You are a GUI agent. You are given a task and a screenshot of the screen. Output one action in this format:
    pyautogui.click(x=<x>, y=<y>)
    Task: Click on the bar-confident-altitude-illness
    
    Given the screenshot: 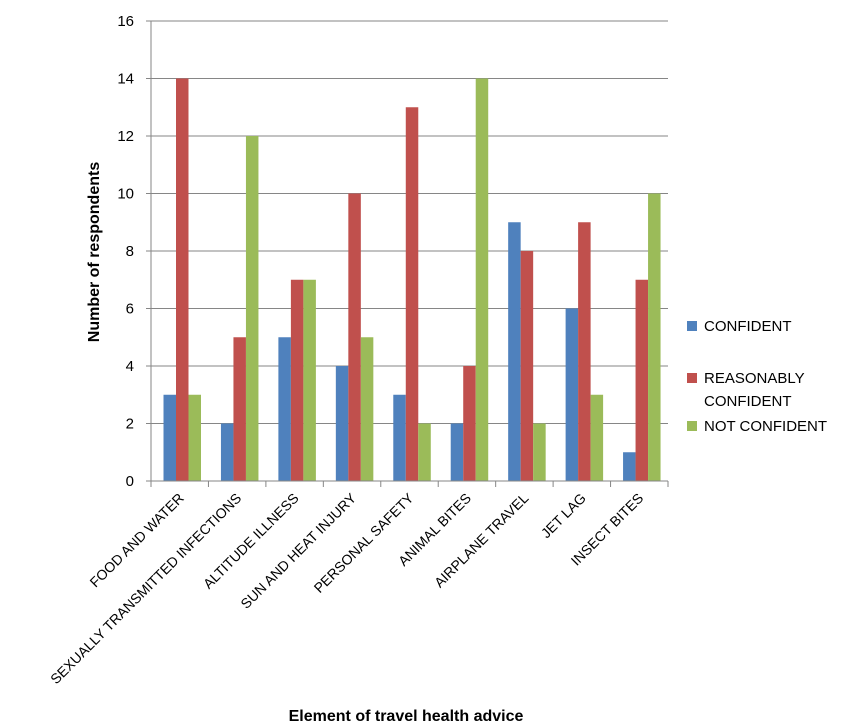 What is the action you would take?
    pyautogui.click(x=284, y=409)
    